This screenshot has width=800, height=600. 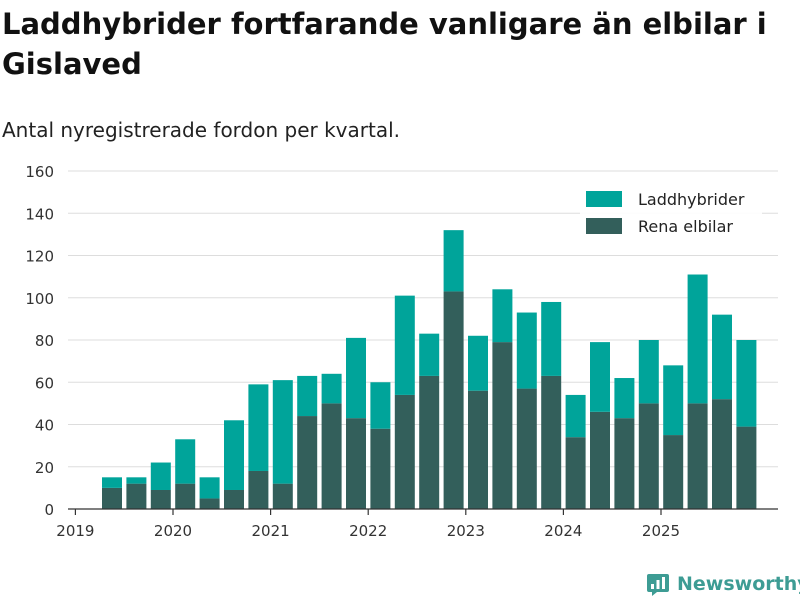 I want to click on x-tick-label: 2019, so click(x=75, y=531).